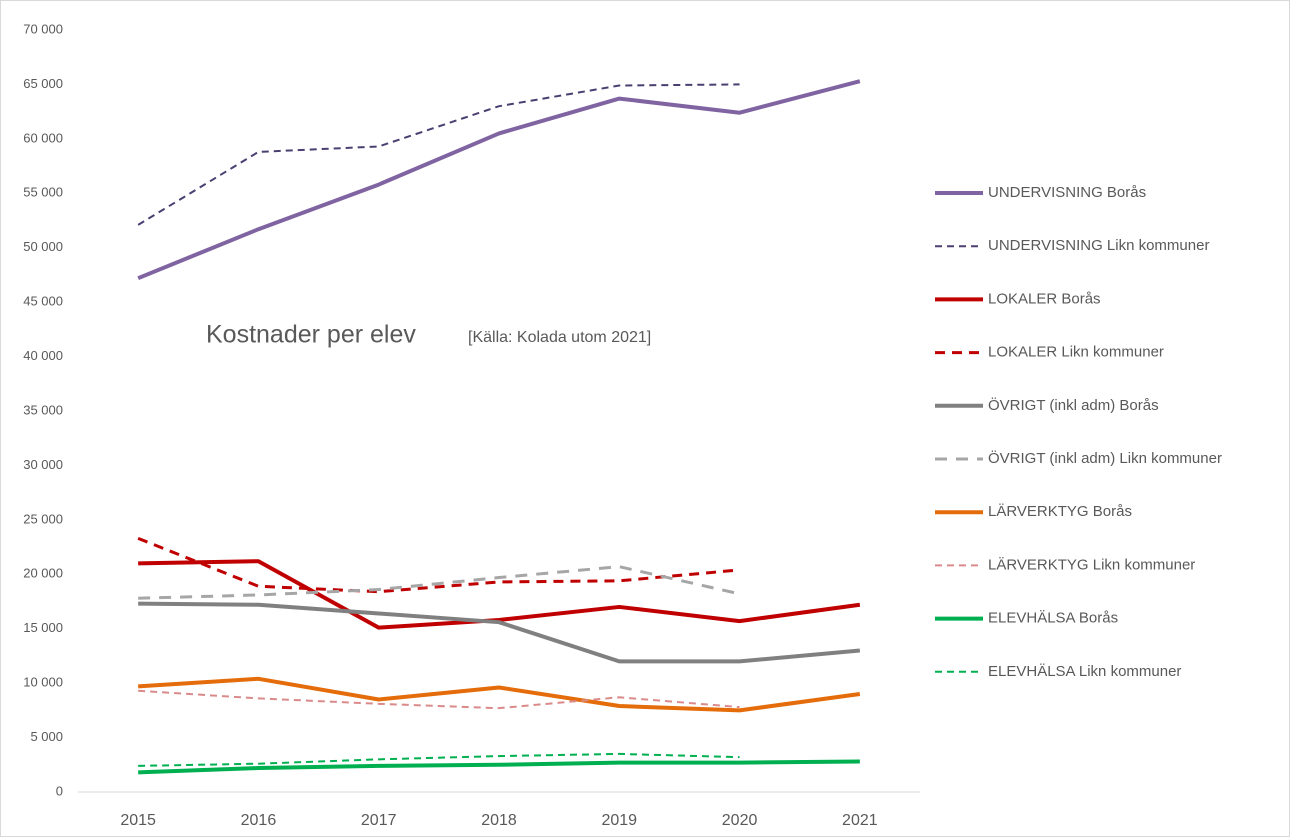 The width and height of the screenshot is (1290, 837). I want to click on x-tick-label: 2021, so click(860, 820).